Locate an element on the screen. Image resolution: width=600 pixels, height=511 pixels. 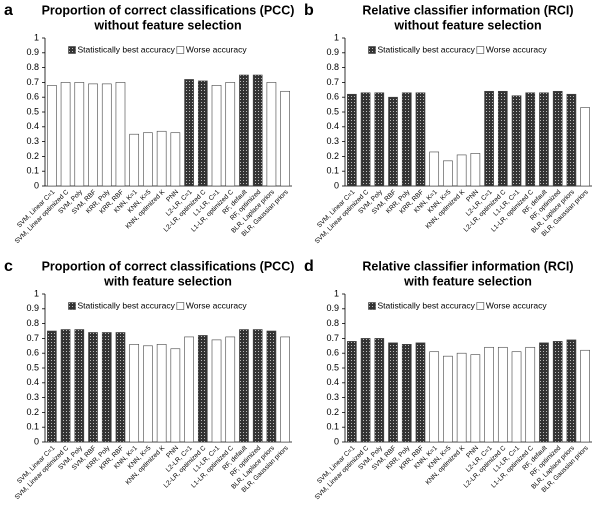
chart-subtitle: without feature selection is located at coordinates (167, 25).